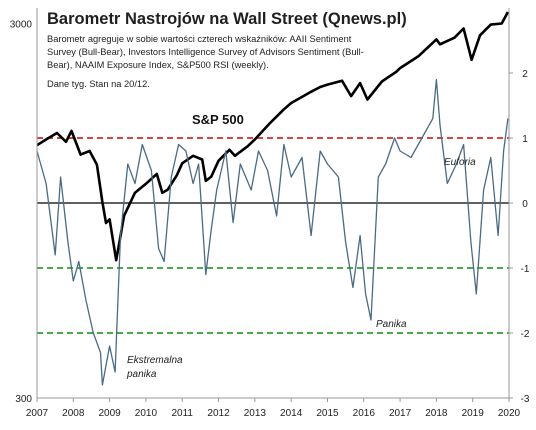 This screenshot has width=536, height=430. Describe the element at coordinates (98, 84) in the screenshot. I see `chart-note: Dane tyg. Stan na 20/12.` at that location.